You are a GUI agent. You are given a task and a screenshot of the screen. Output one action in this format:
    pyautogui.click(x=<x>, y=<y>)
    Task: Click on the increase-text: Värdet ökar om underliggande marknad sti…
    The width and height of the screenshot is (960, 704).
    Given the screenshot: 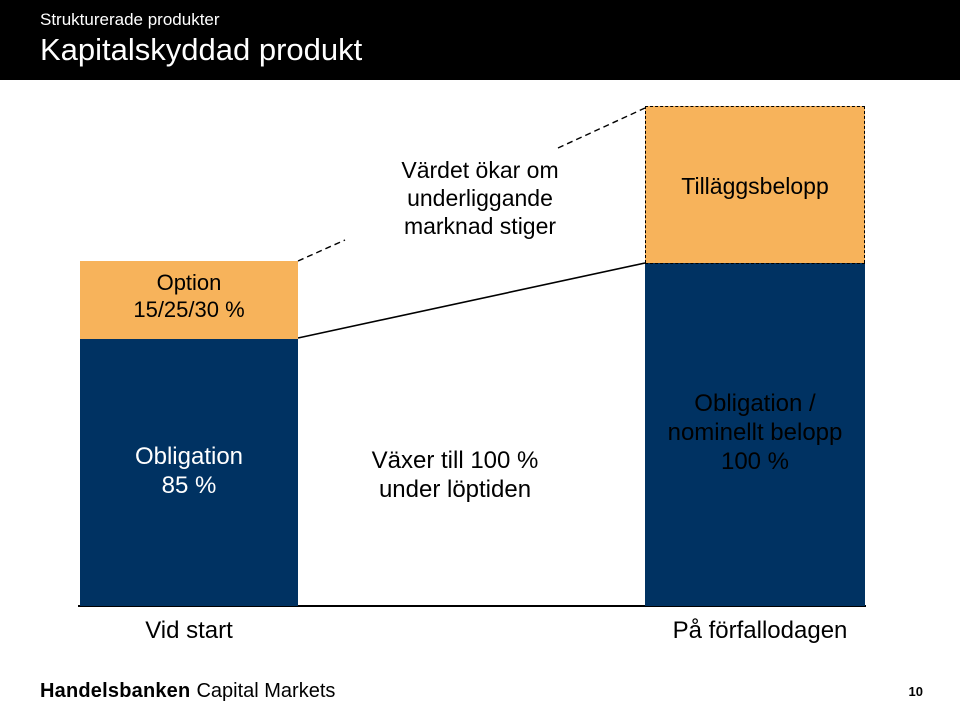 What is the action you would take?
    pyautogui.click(x=480, y=198)
    